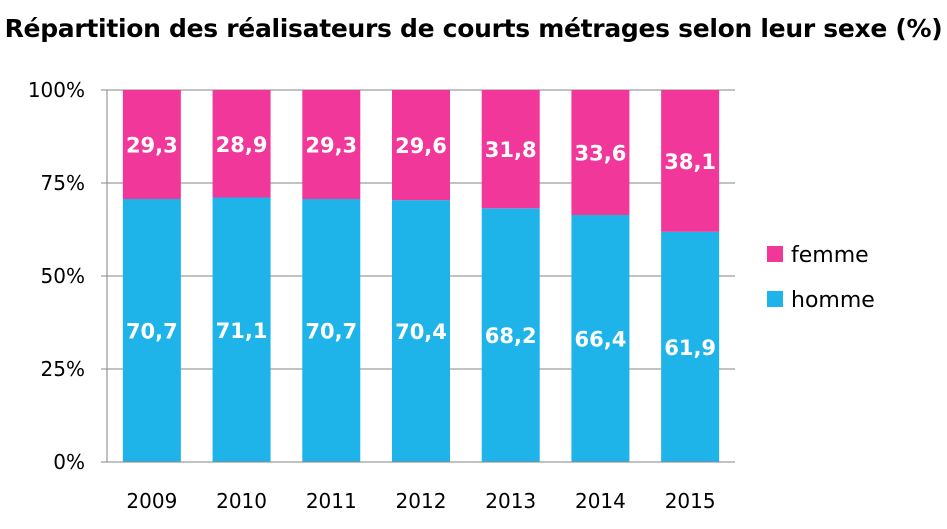 The height and width of the screenshot is (529, 947). What do you see at coordinates (775, 299) in the screenshot?
I see `legend-swatch-homme` at bounding box center [775, 299].